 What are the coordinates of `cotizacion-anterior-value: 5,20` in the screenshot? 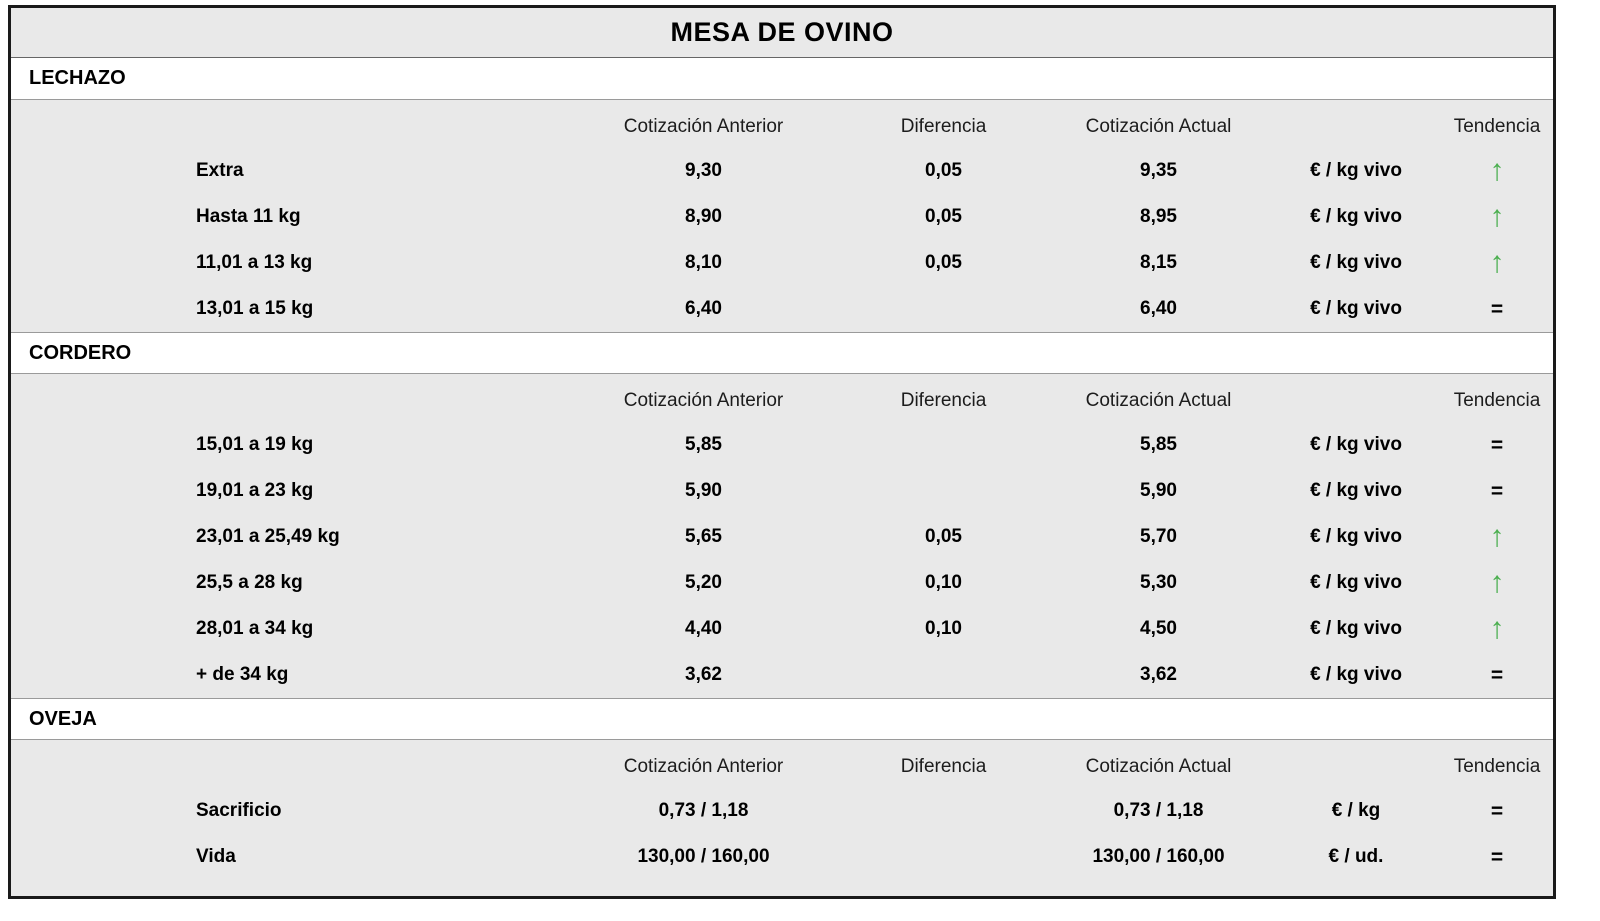 It's located at (703, 582).